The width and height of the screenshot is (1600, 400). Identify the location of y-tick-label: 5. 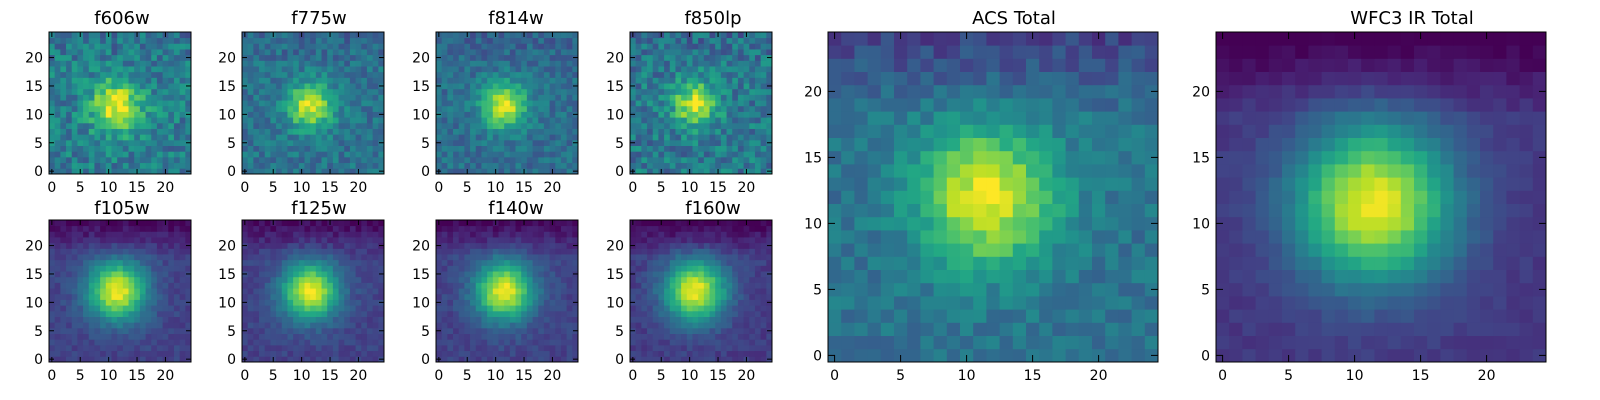
(425, 332).